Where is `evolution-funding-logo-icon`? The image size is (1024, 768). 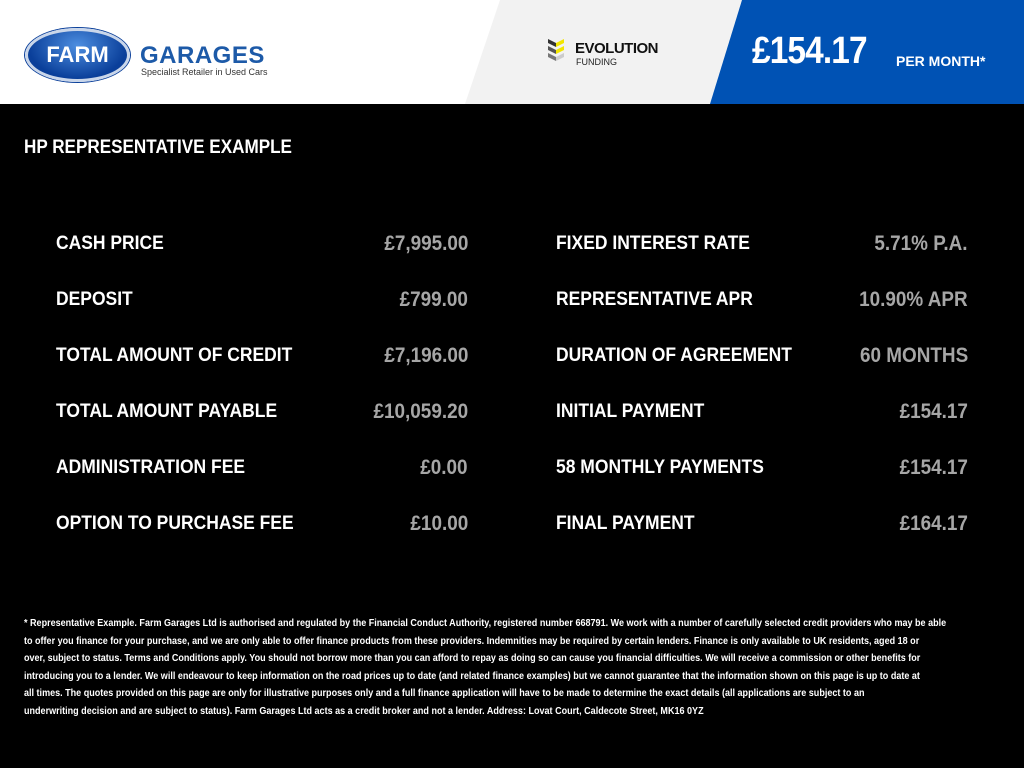
evolution-funding-logo-icon is located at coordinates (556, 50).